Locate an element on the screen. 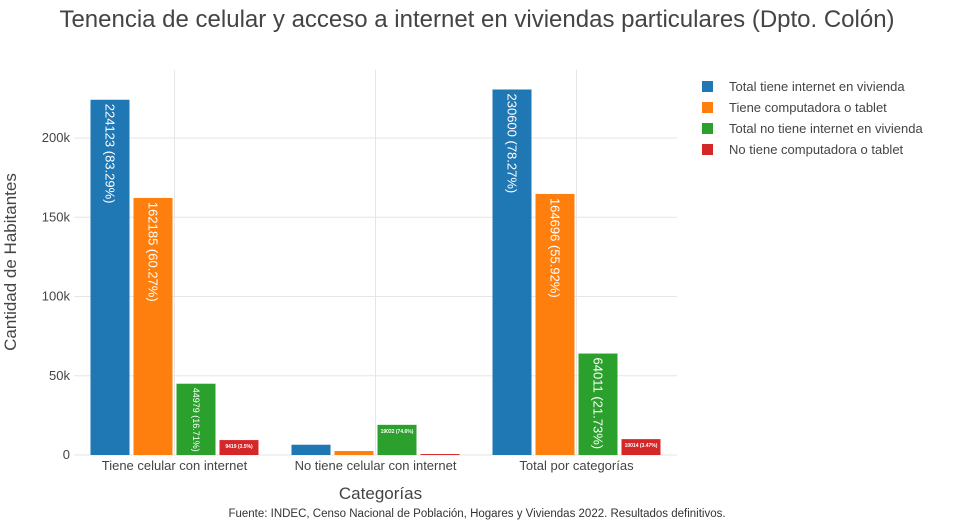  bar-data-label: 230600 (78.27%) is located at coordinates (512, 143).